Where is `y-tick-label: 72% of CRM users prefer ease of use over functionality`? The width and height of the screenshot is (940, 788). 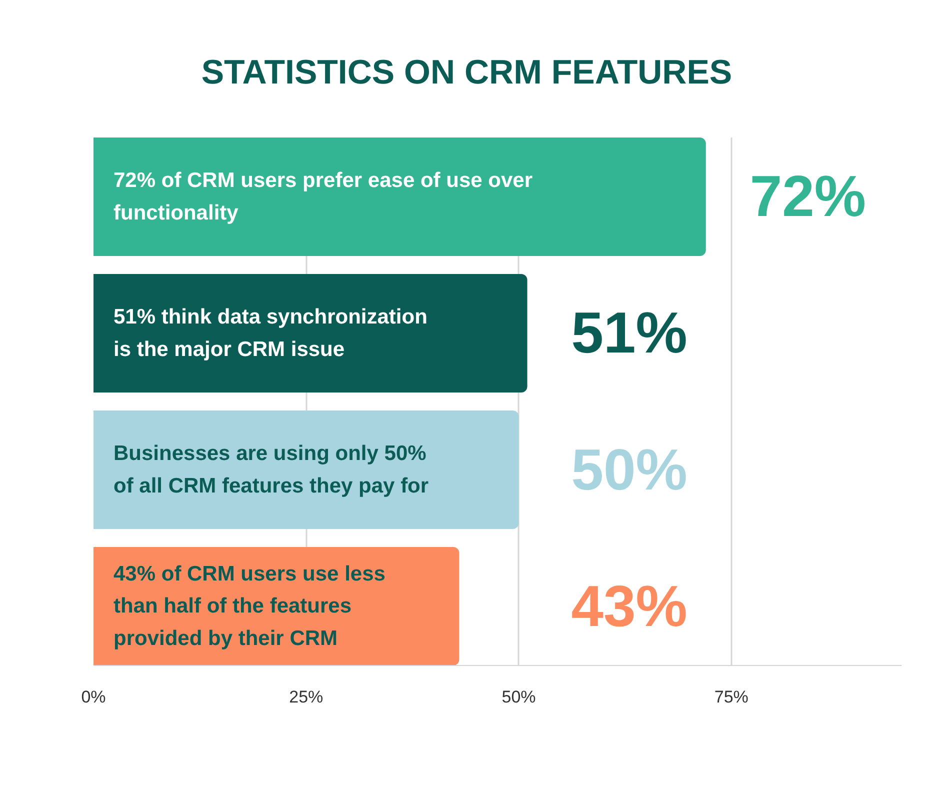
y-tick-label: 72% of CRM users prefer ease of use over functionality is located at coordinates (323, 196).